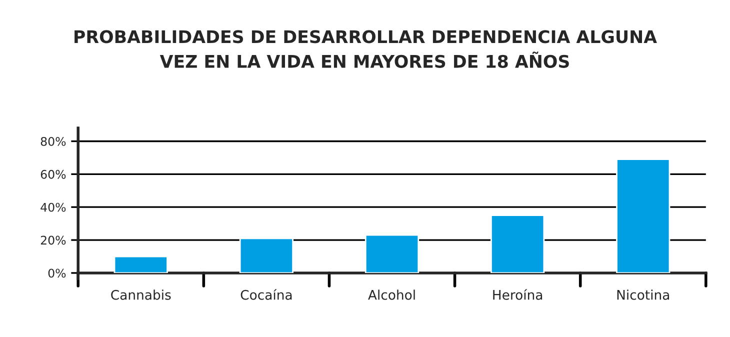  I want to click on y-tick-label: 20%, so click(53, 240).